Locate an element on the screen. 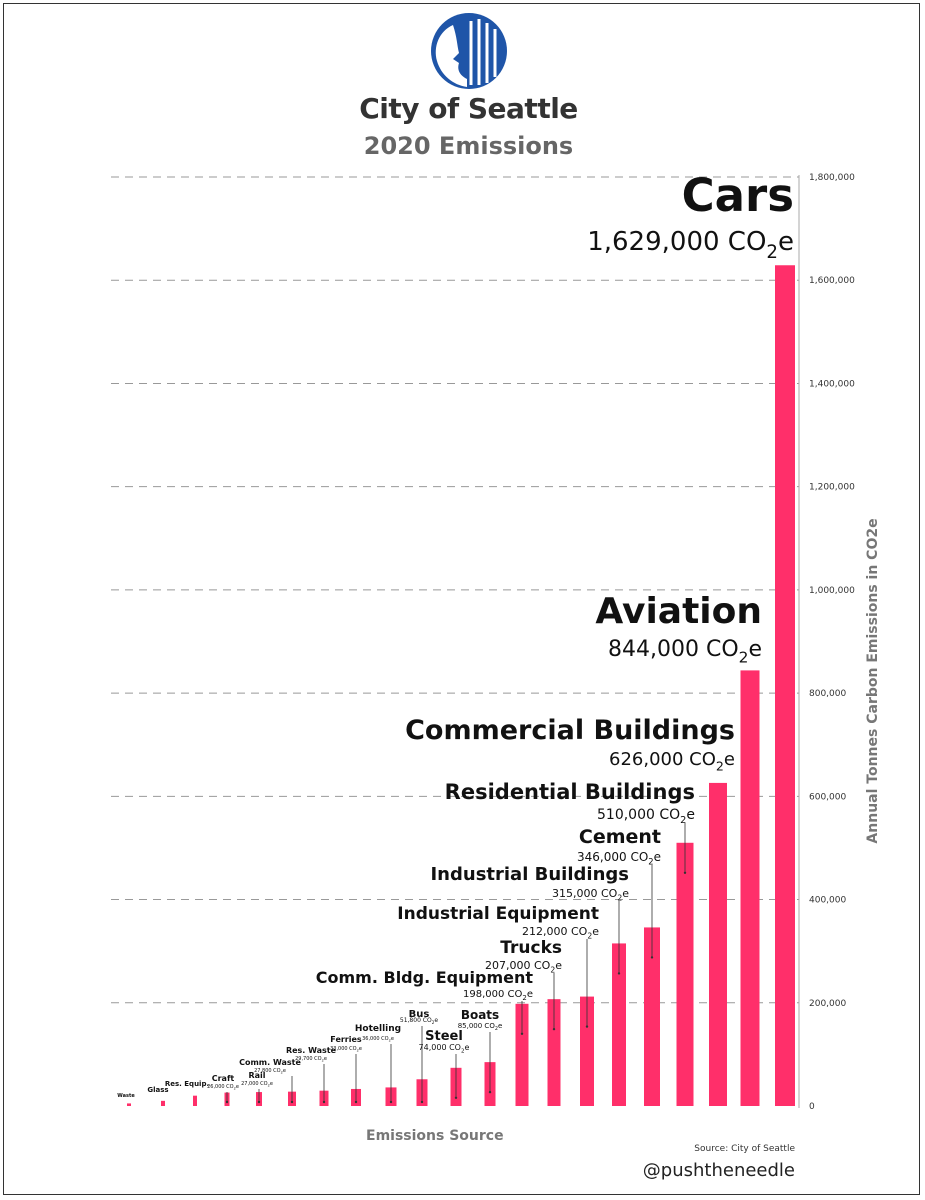 The height and width of the screenshot is (1200, 925). bar-cement is located at coordinates (652, 1016).